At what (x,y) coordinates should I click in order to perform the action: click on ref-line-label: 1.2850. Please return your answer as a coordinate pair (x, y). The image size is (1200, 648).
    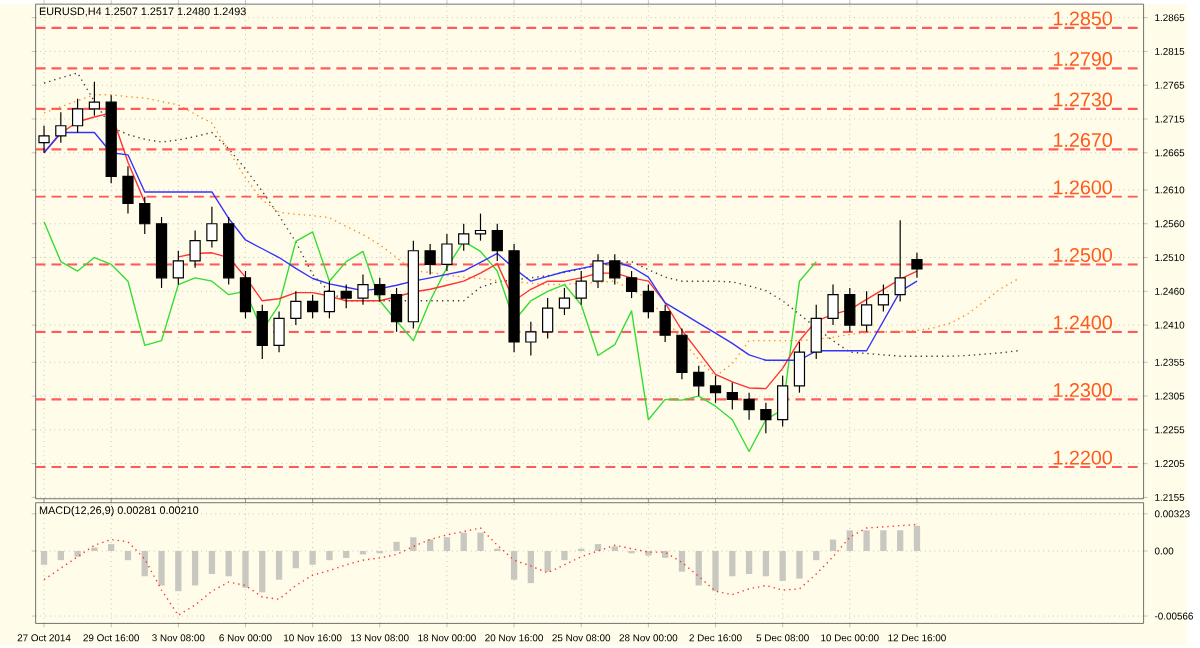
    Looking at the image, I should click on (1083, 18).